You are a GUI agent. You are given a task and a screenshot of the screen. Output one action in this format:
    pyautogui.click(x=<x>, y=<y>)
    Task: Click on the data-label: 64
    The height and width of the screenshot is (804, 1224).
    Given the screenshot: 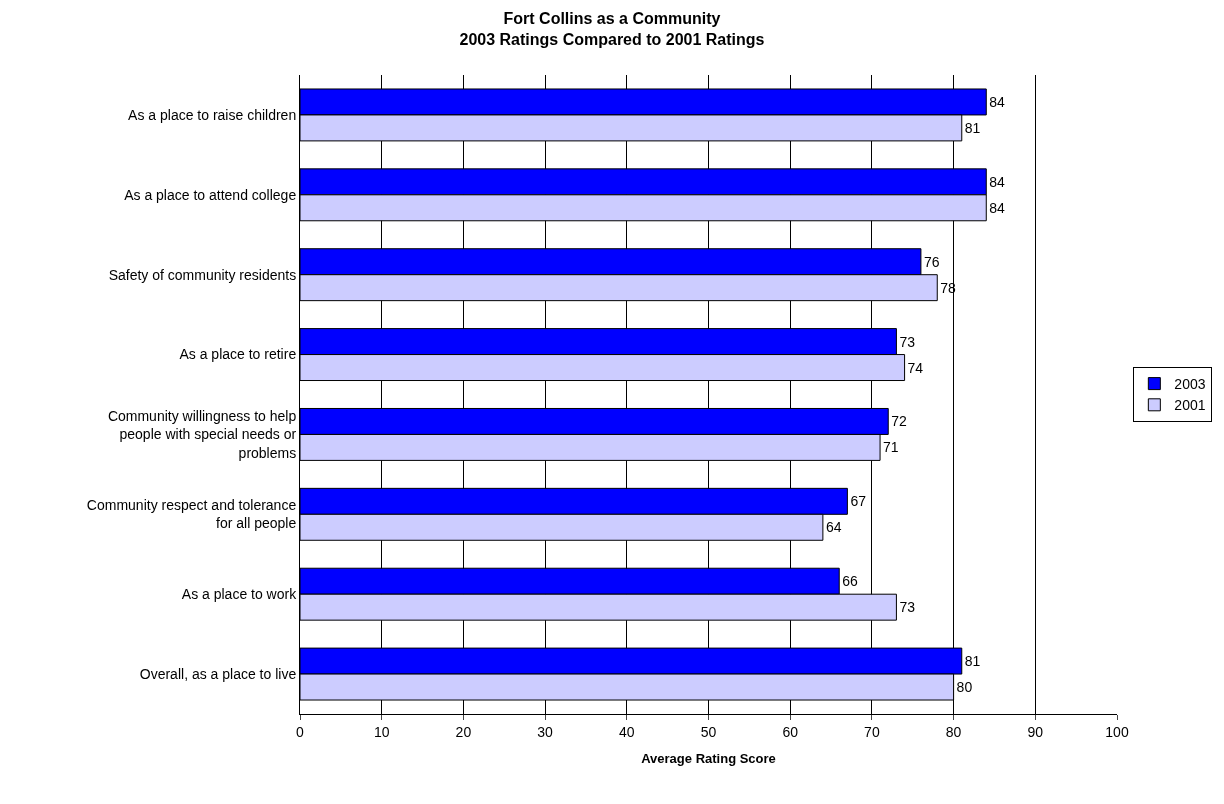 What is the action you would take?
    pyautogui.click(x=833, y=527)
    